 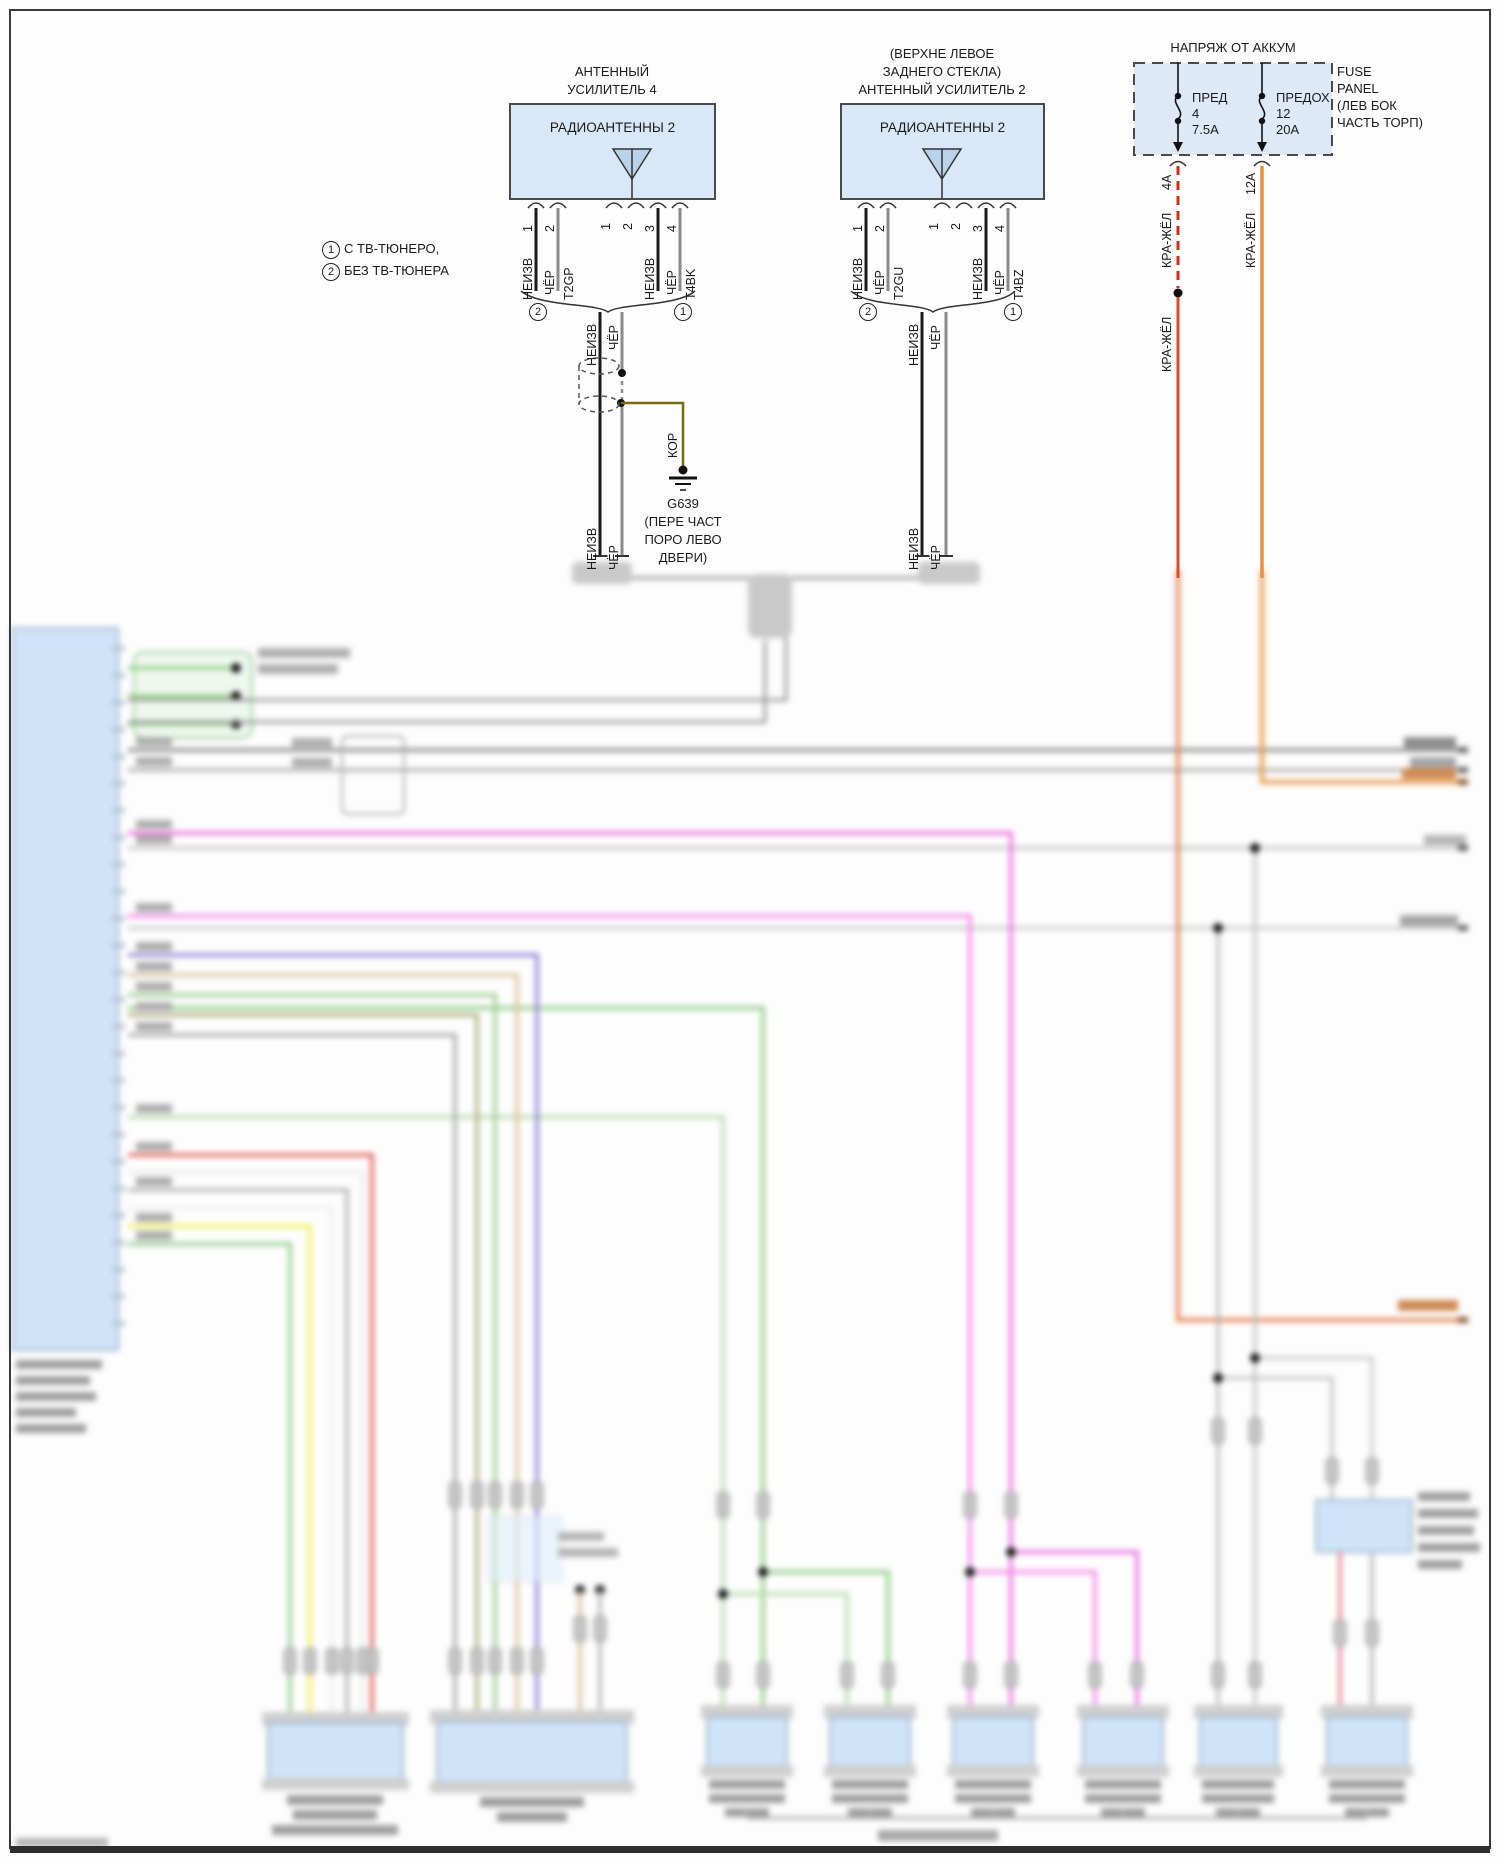 What do you see at coordinates (672, 282) in the screenshot?
I see `amp4-wireB4-label: ЧЁР` at bounding box center [672, 282].